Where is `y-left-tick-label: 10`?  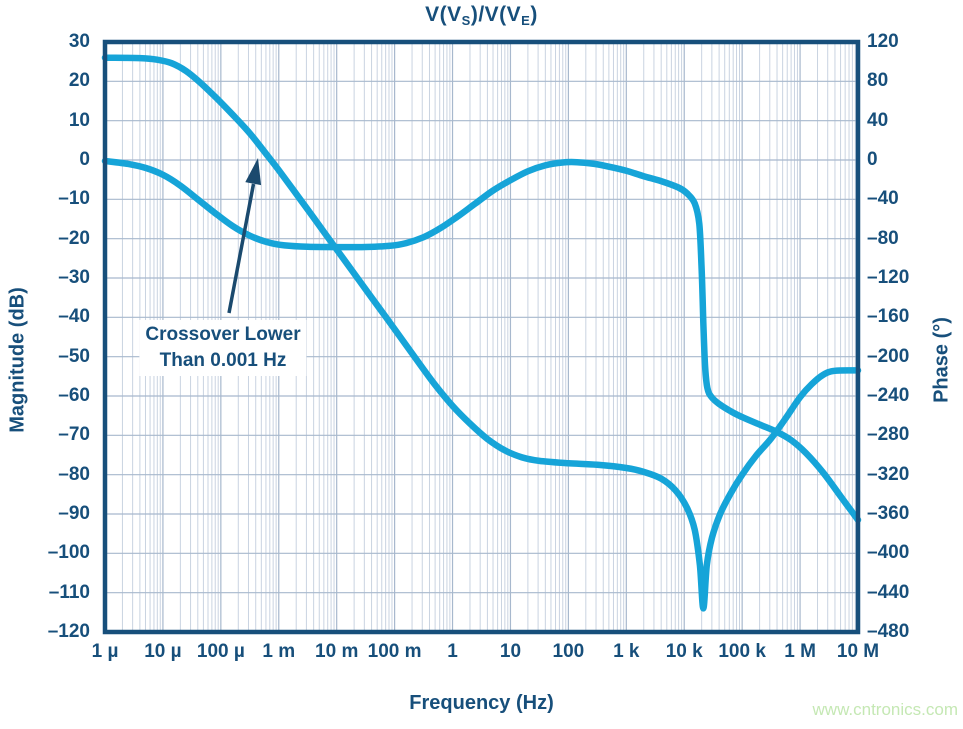 y-left-tick-label: 10 is located at coordinates (79, 120).